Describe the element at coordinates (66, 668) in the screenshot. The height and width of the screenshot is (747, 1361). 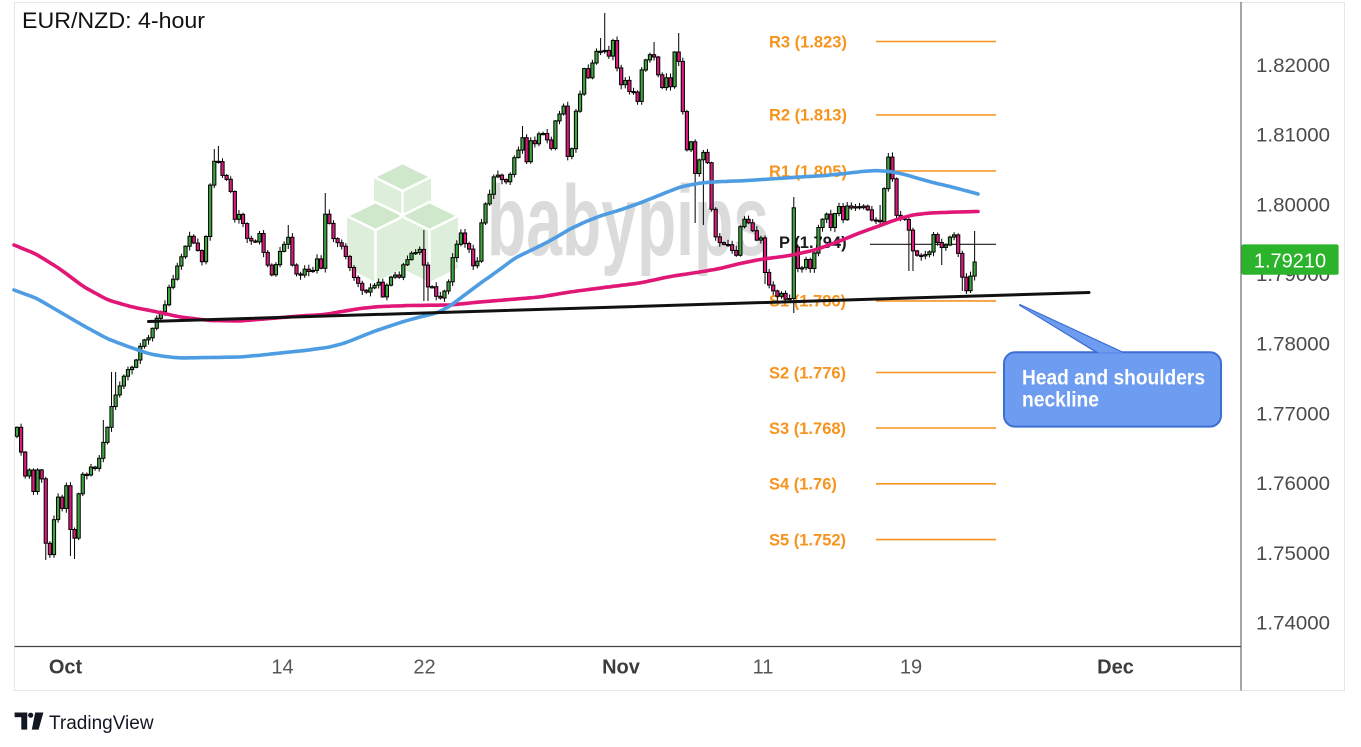
I see `svg-text: Oct` at that location.